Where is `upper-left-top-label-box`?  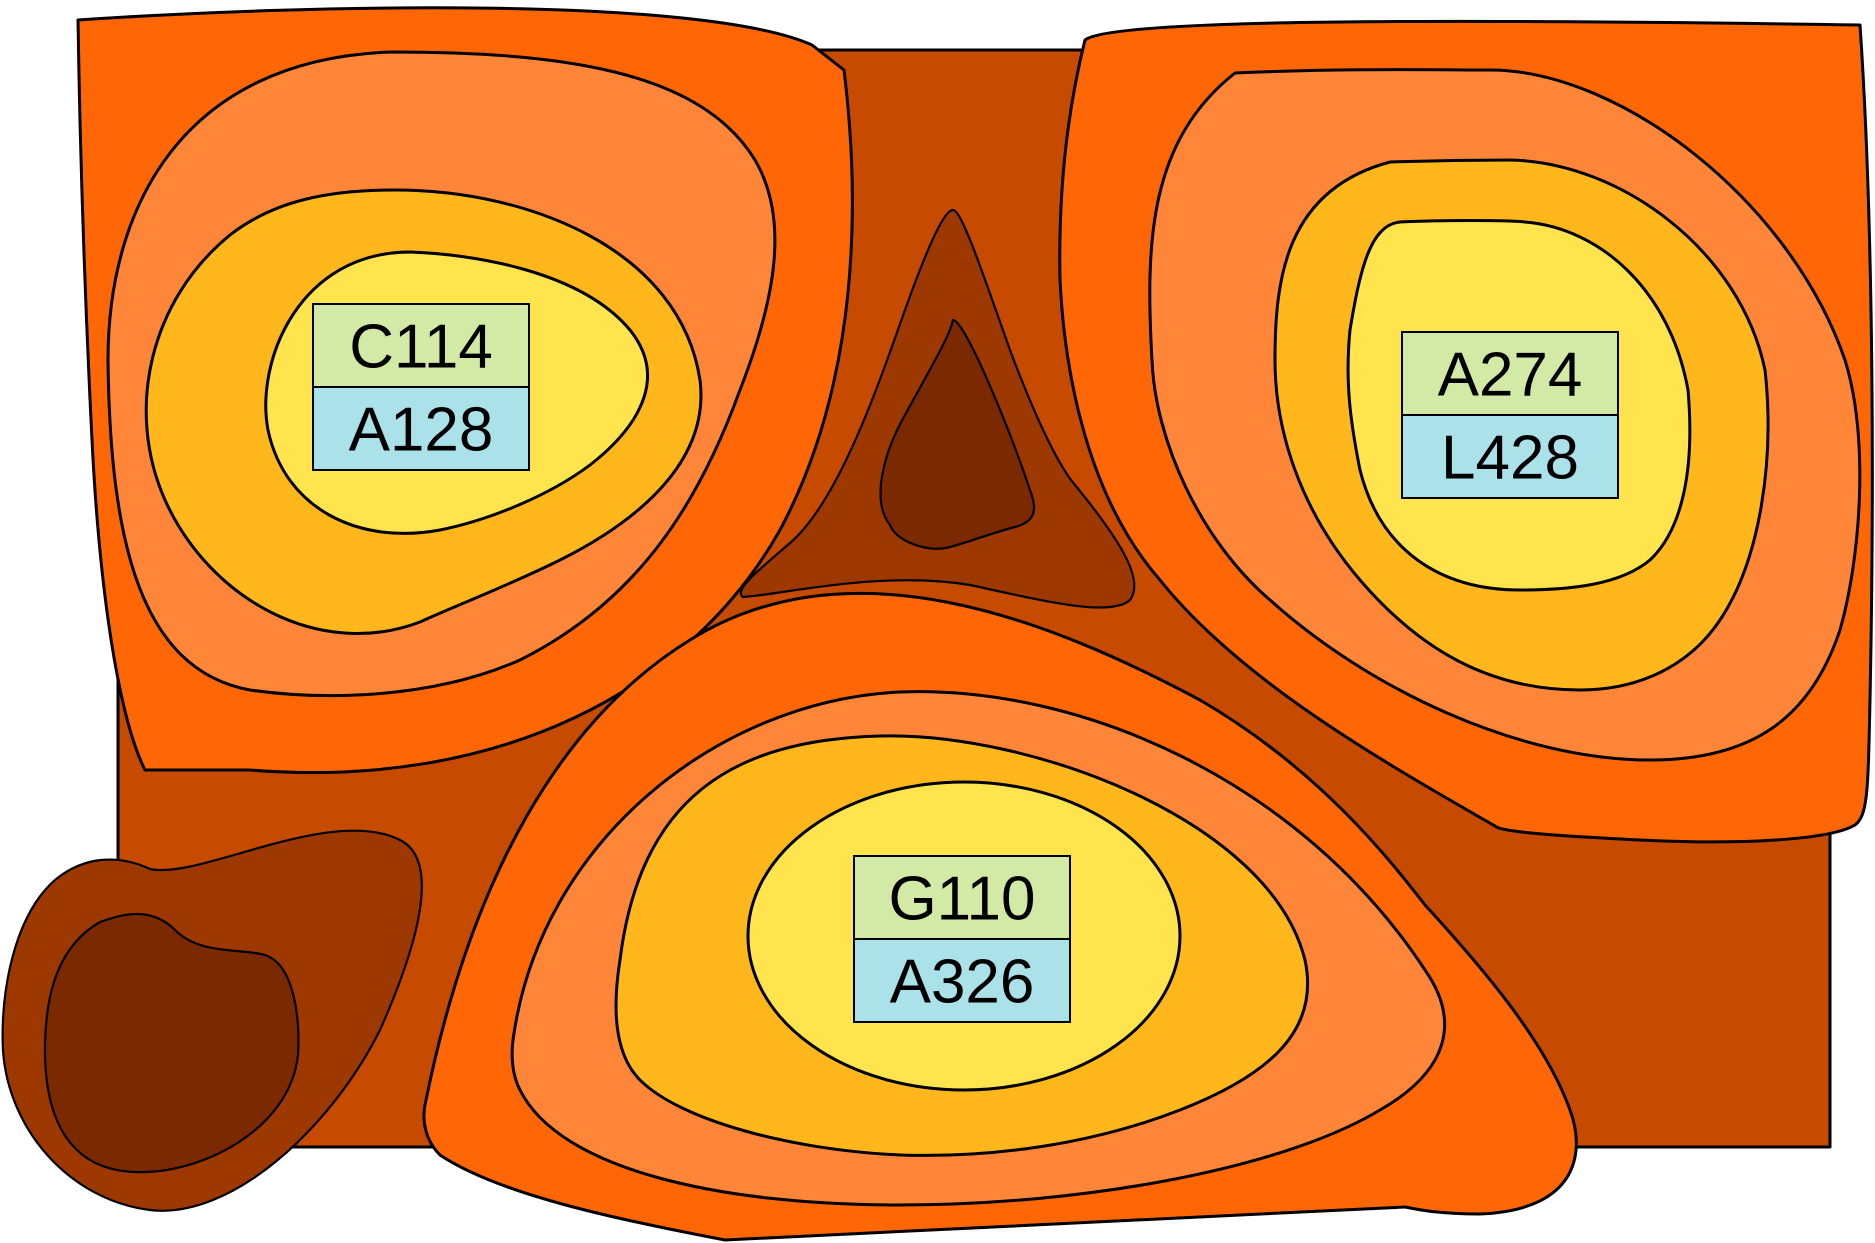 upper-left-top-label-box is located at coordinates (421, 345).